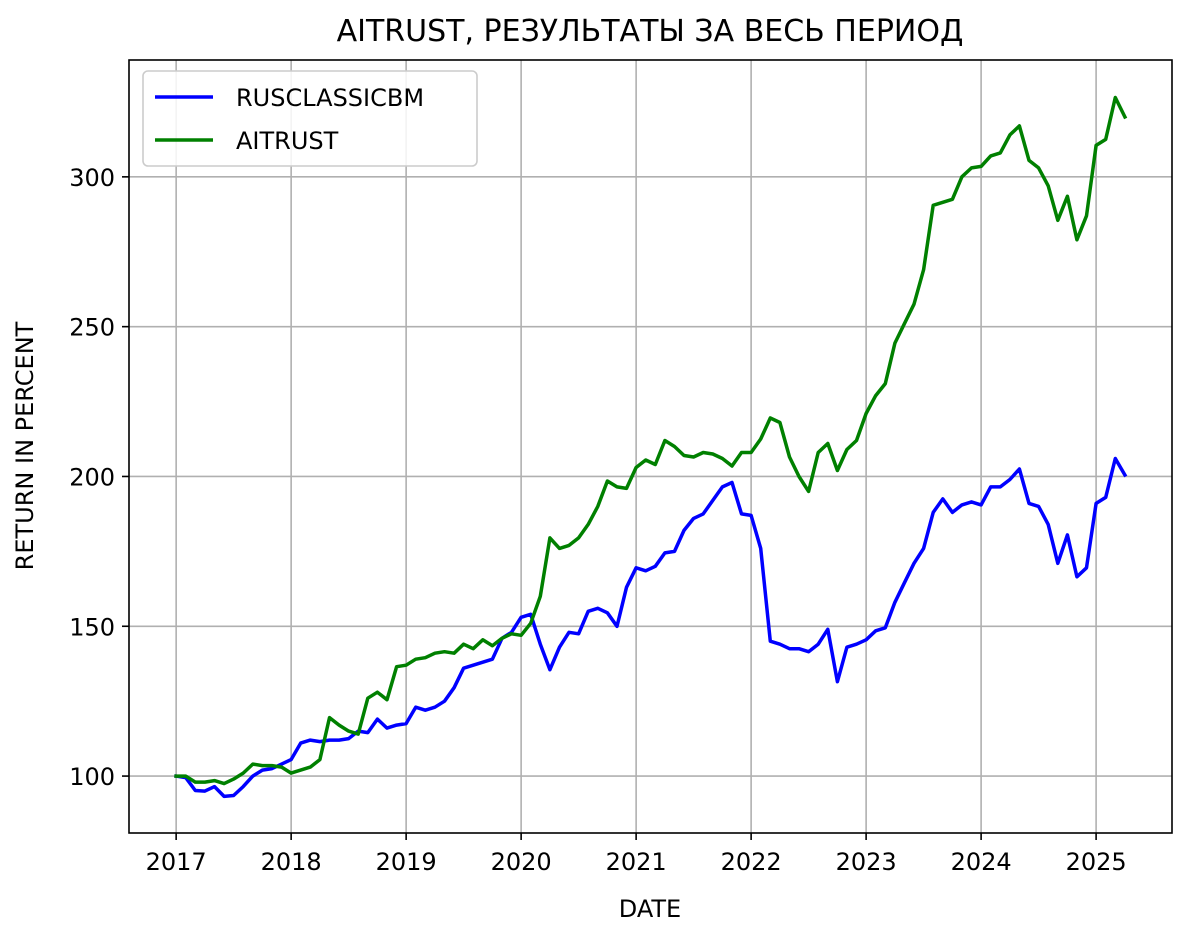  Describe the element at coordinates (866, 862) in the screenshot. I see `x-tick-label: 2023` at that location.